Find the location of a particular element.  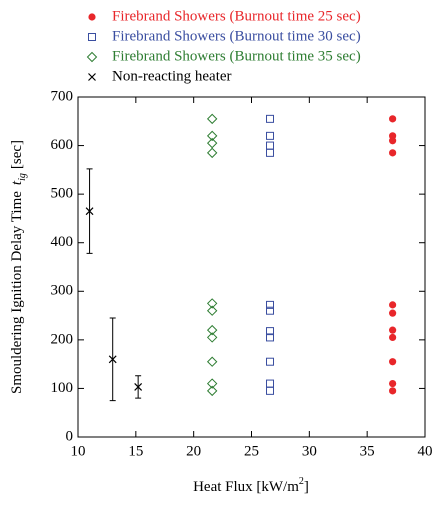

x-tick-label: 35 is located at coordinates (367, 451).